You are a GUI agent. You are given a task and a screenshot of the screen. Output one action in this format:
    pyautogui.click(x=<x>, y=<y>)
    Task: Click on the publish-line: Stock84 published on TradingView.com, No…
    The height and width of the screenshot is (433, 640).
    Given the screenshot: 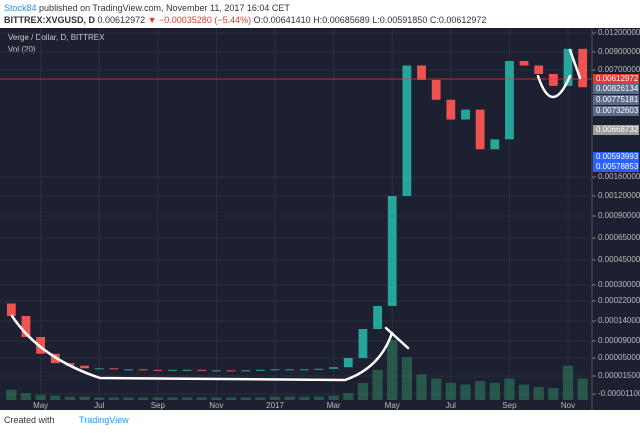 What is the action you would take?
    pyautogui.click(x=147, y=8)
    